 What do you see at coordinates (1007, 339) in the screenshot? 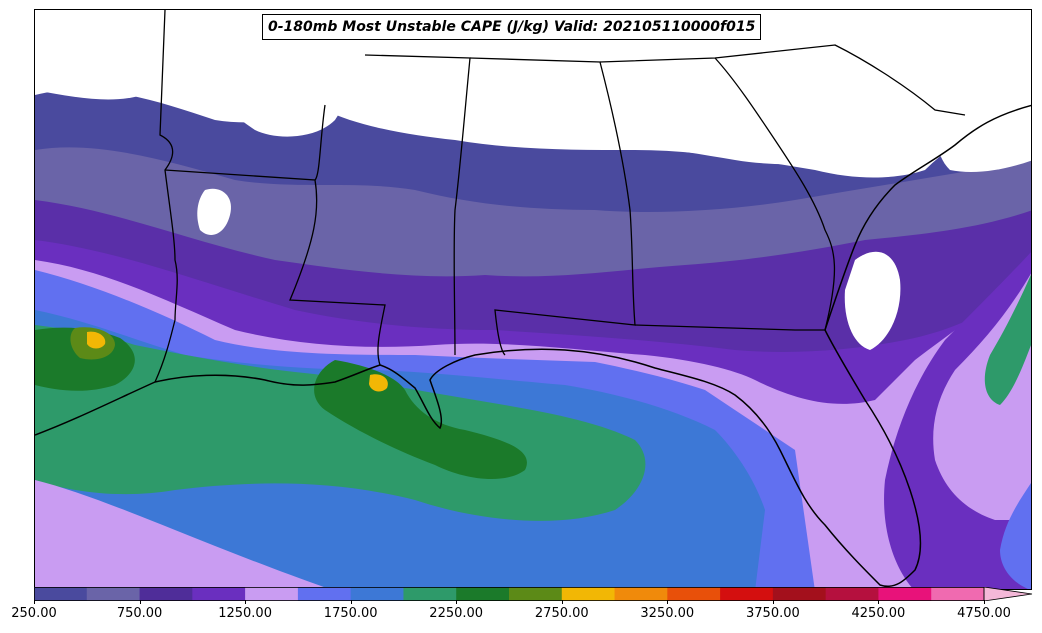
I see `cape-band-atlantic-2000` at bounding box center [1007, 339].